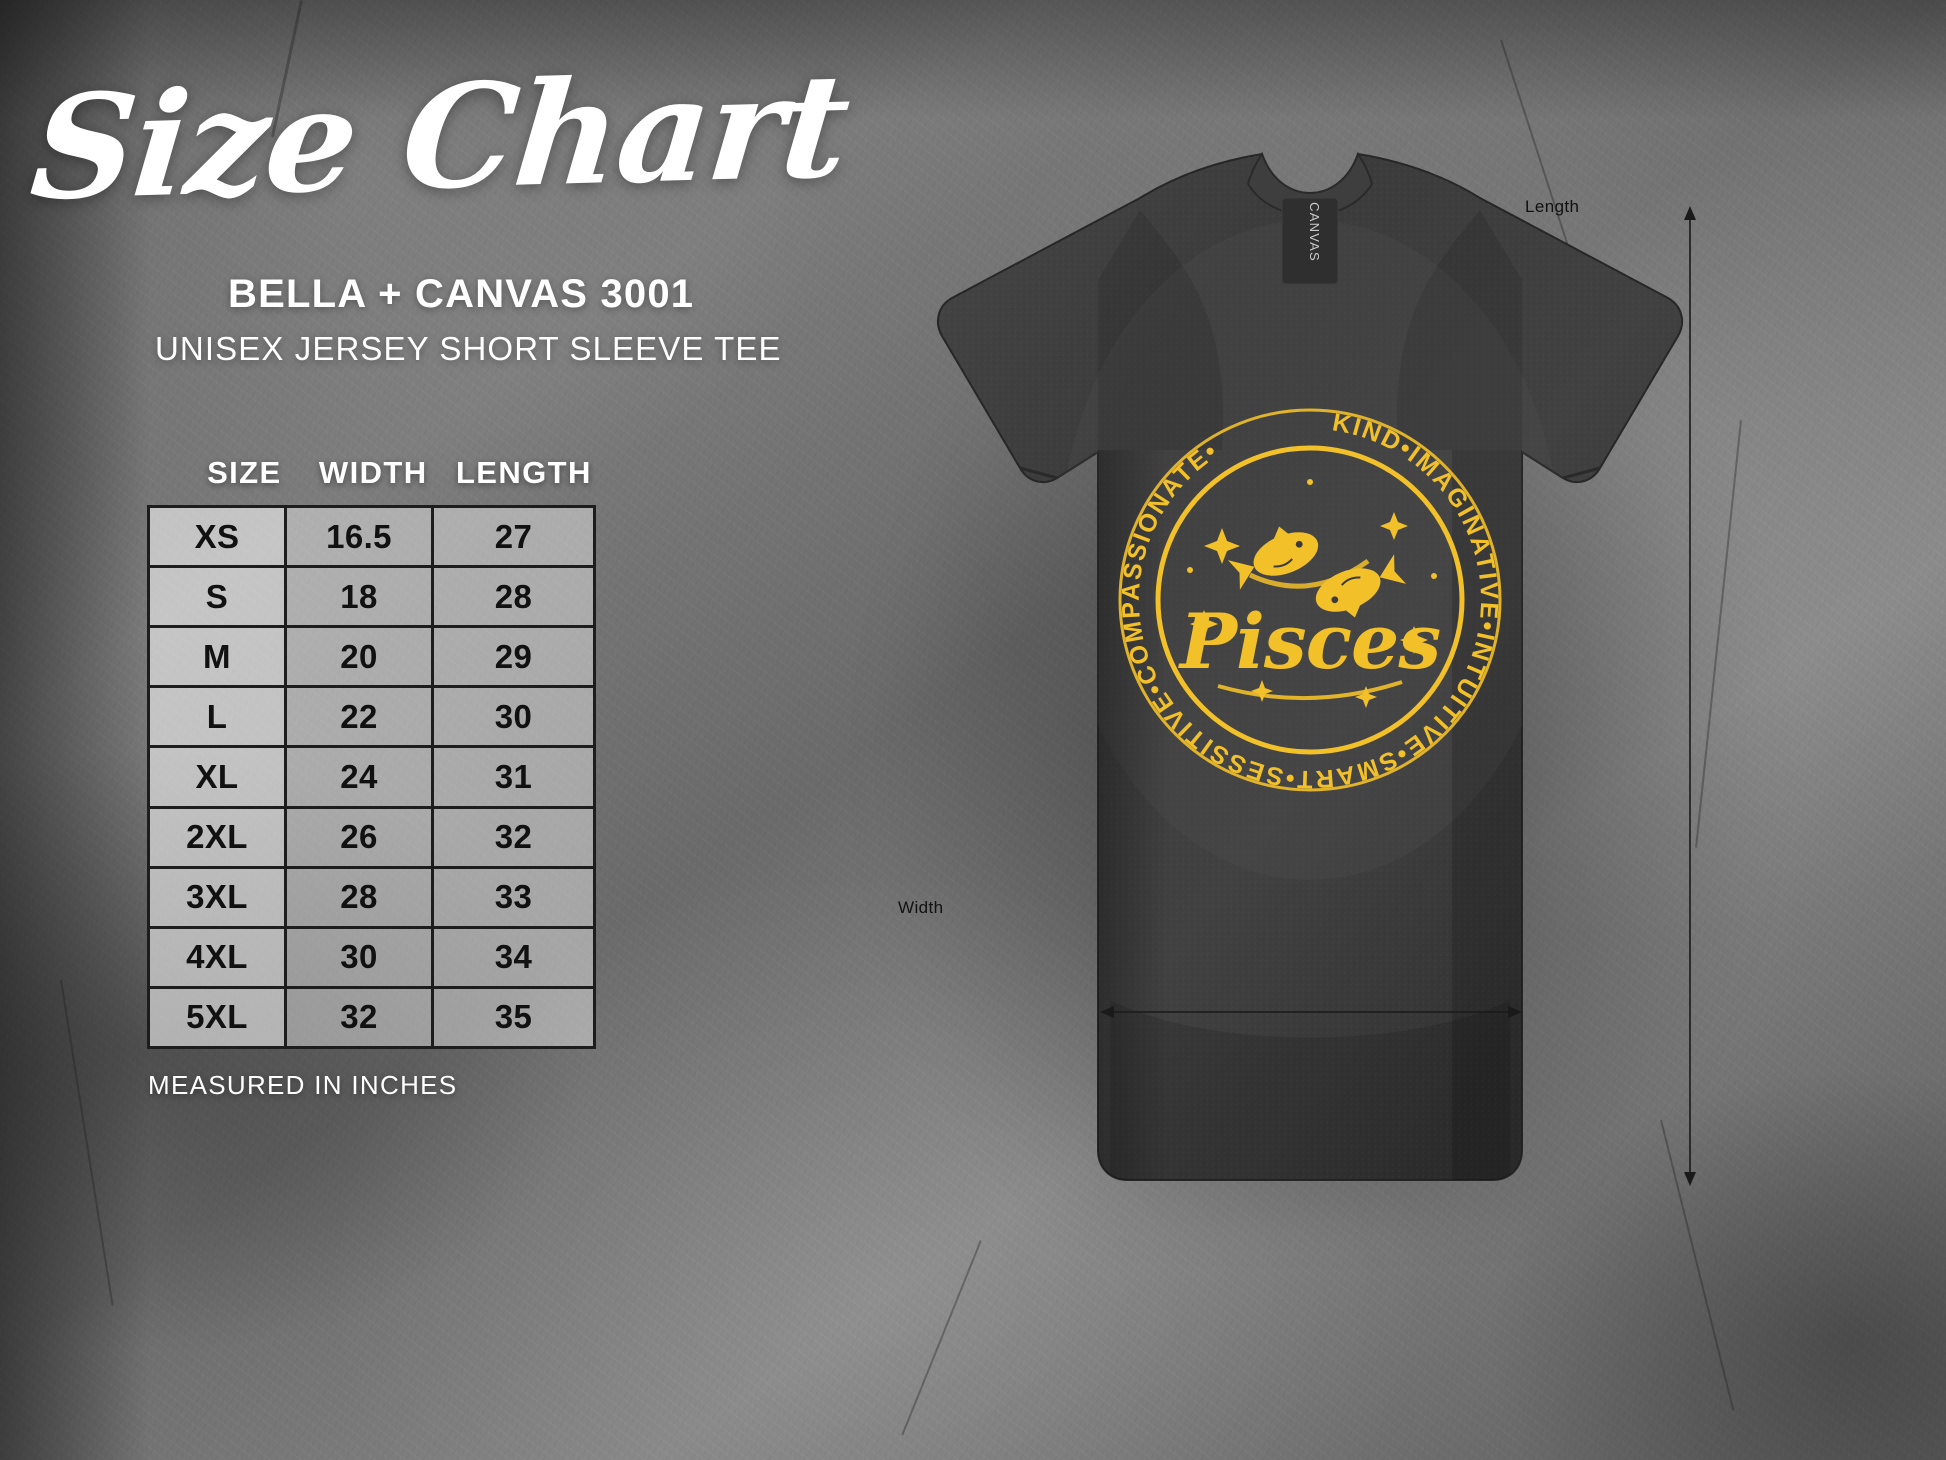 The width and height of the screenshot is (1946, 1460). Describe the element at coordinates (75, 730) in the screenshot. I see `background-left-shading` at that location.